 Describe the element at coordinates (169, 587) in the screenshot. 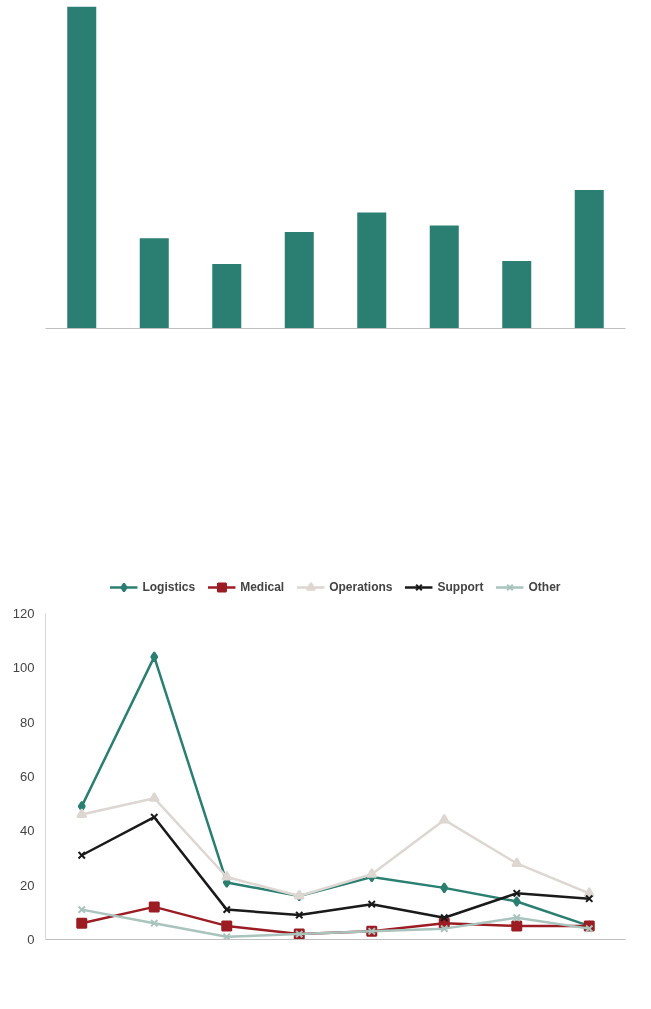

I see `legend-label: Logistics` at that location.